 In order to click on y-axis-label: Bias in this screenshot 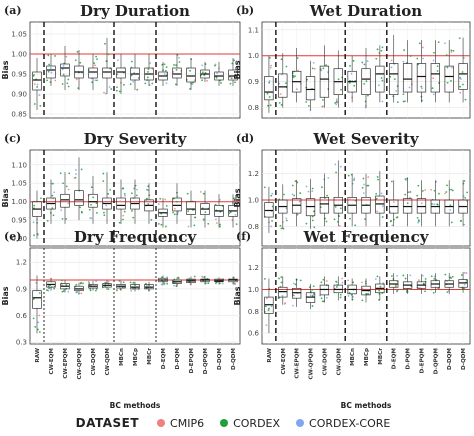, I will do `click(237, 295)`.